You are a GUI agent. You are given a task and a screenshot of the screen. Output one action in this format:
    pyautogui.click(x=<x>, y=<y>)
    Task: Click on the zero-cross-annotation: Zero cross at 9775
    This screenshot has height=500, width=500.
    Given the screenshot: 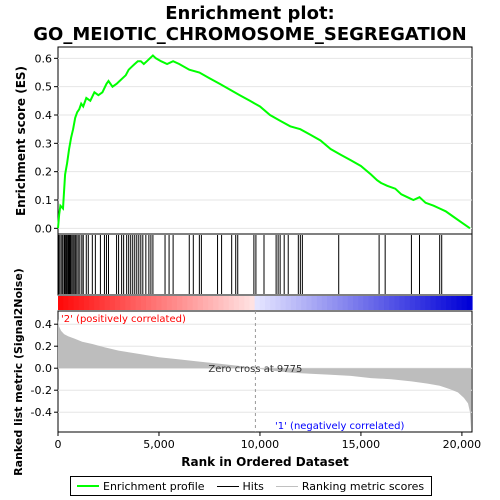 What is the action you would take?
    pyautogui.click(x=255, y=369)
    